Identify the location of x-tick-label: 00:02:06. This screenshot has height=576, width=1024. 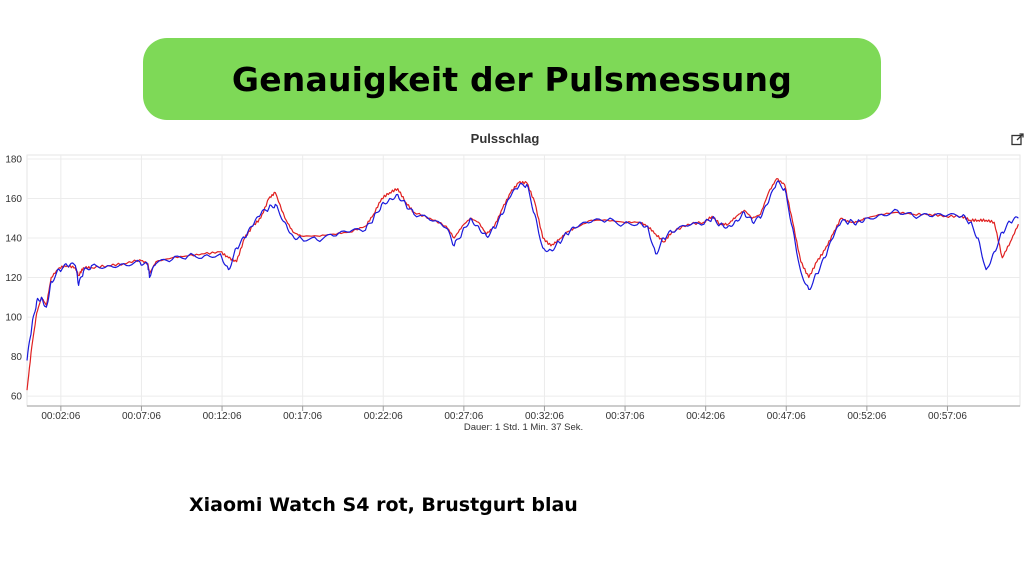
(60, 416).